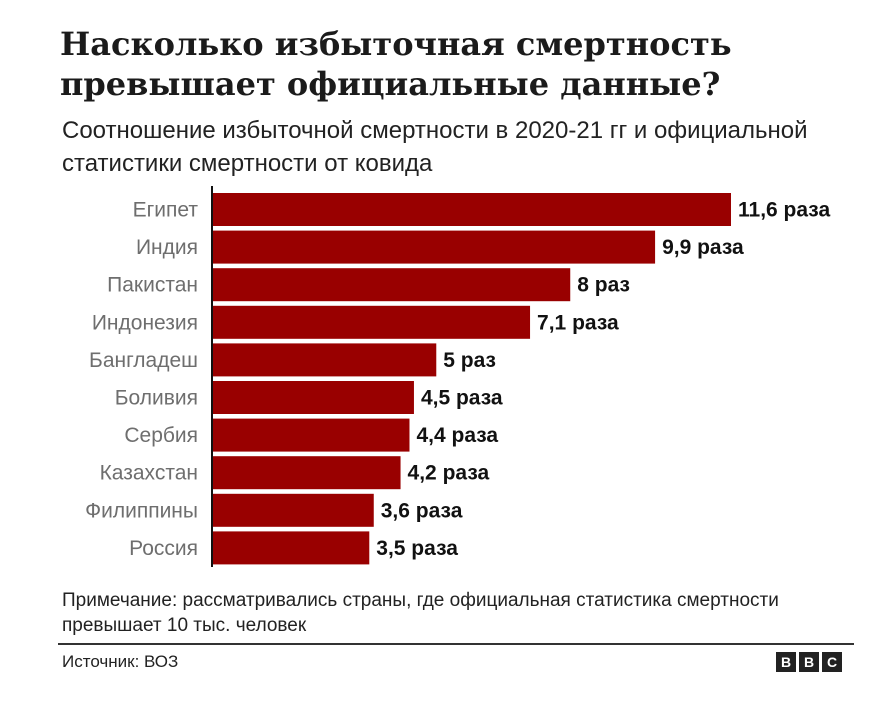 This screenshot has height=703, width=889. I want to click on value-label: 4,4 раза, so click(457, 435).